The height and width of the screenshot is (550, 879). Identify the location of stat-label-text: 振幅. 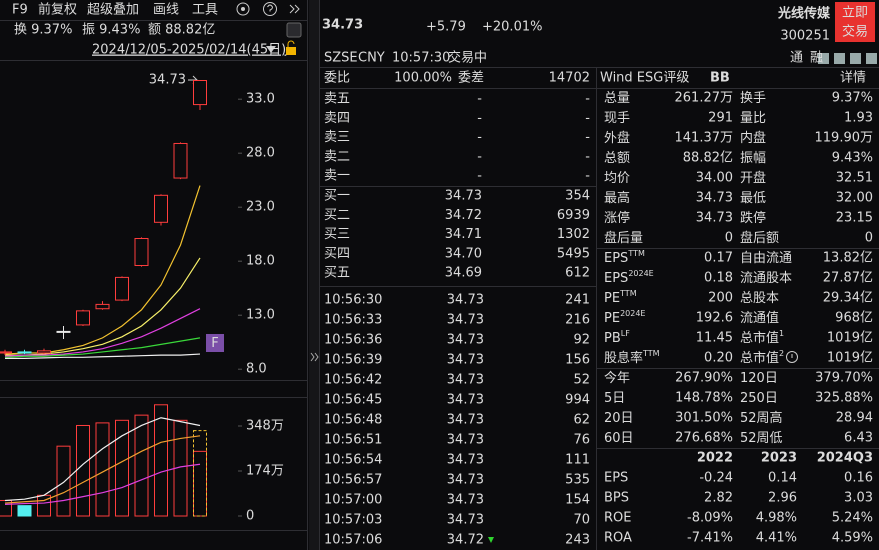
(753, 158).